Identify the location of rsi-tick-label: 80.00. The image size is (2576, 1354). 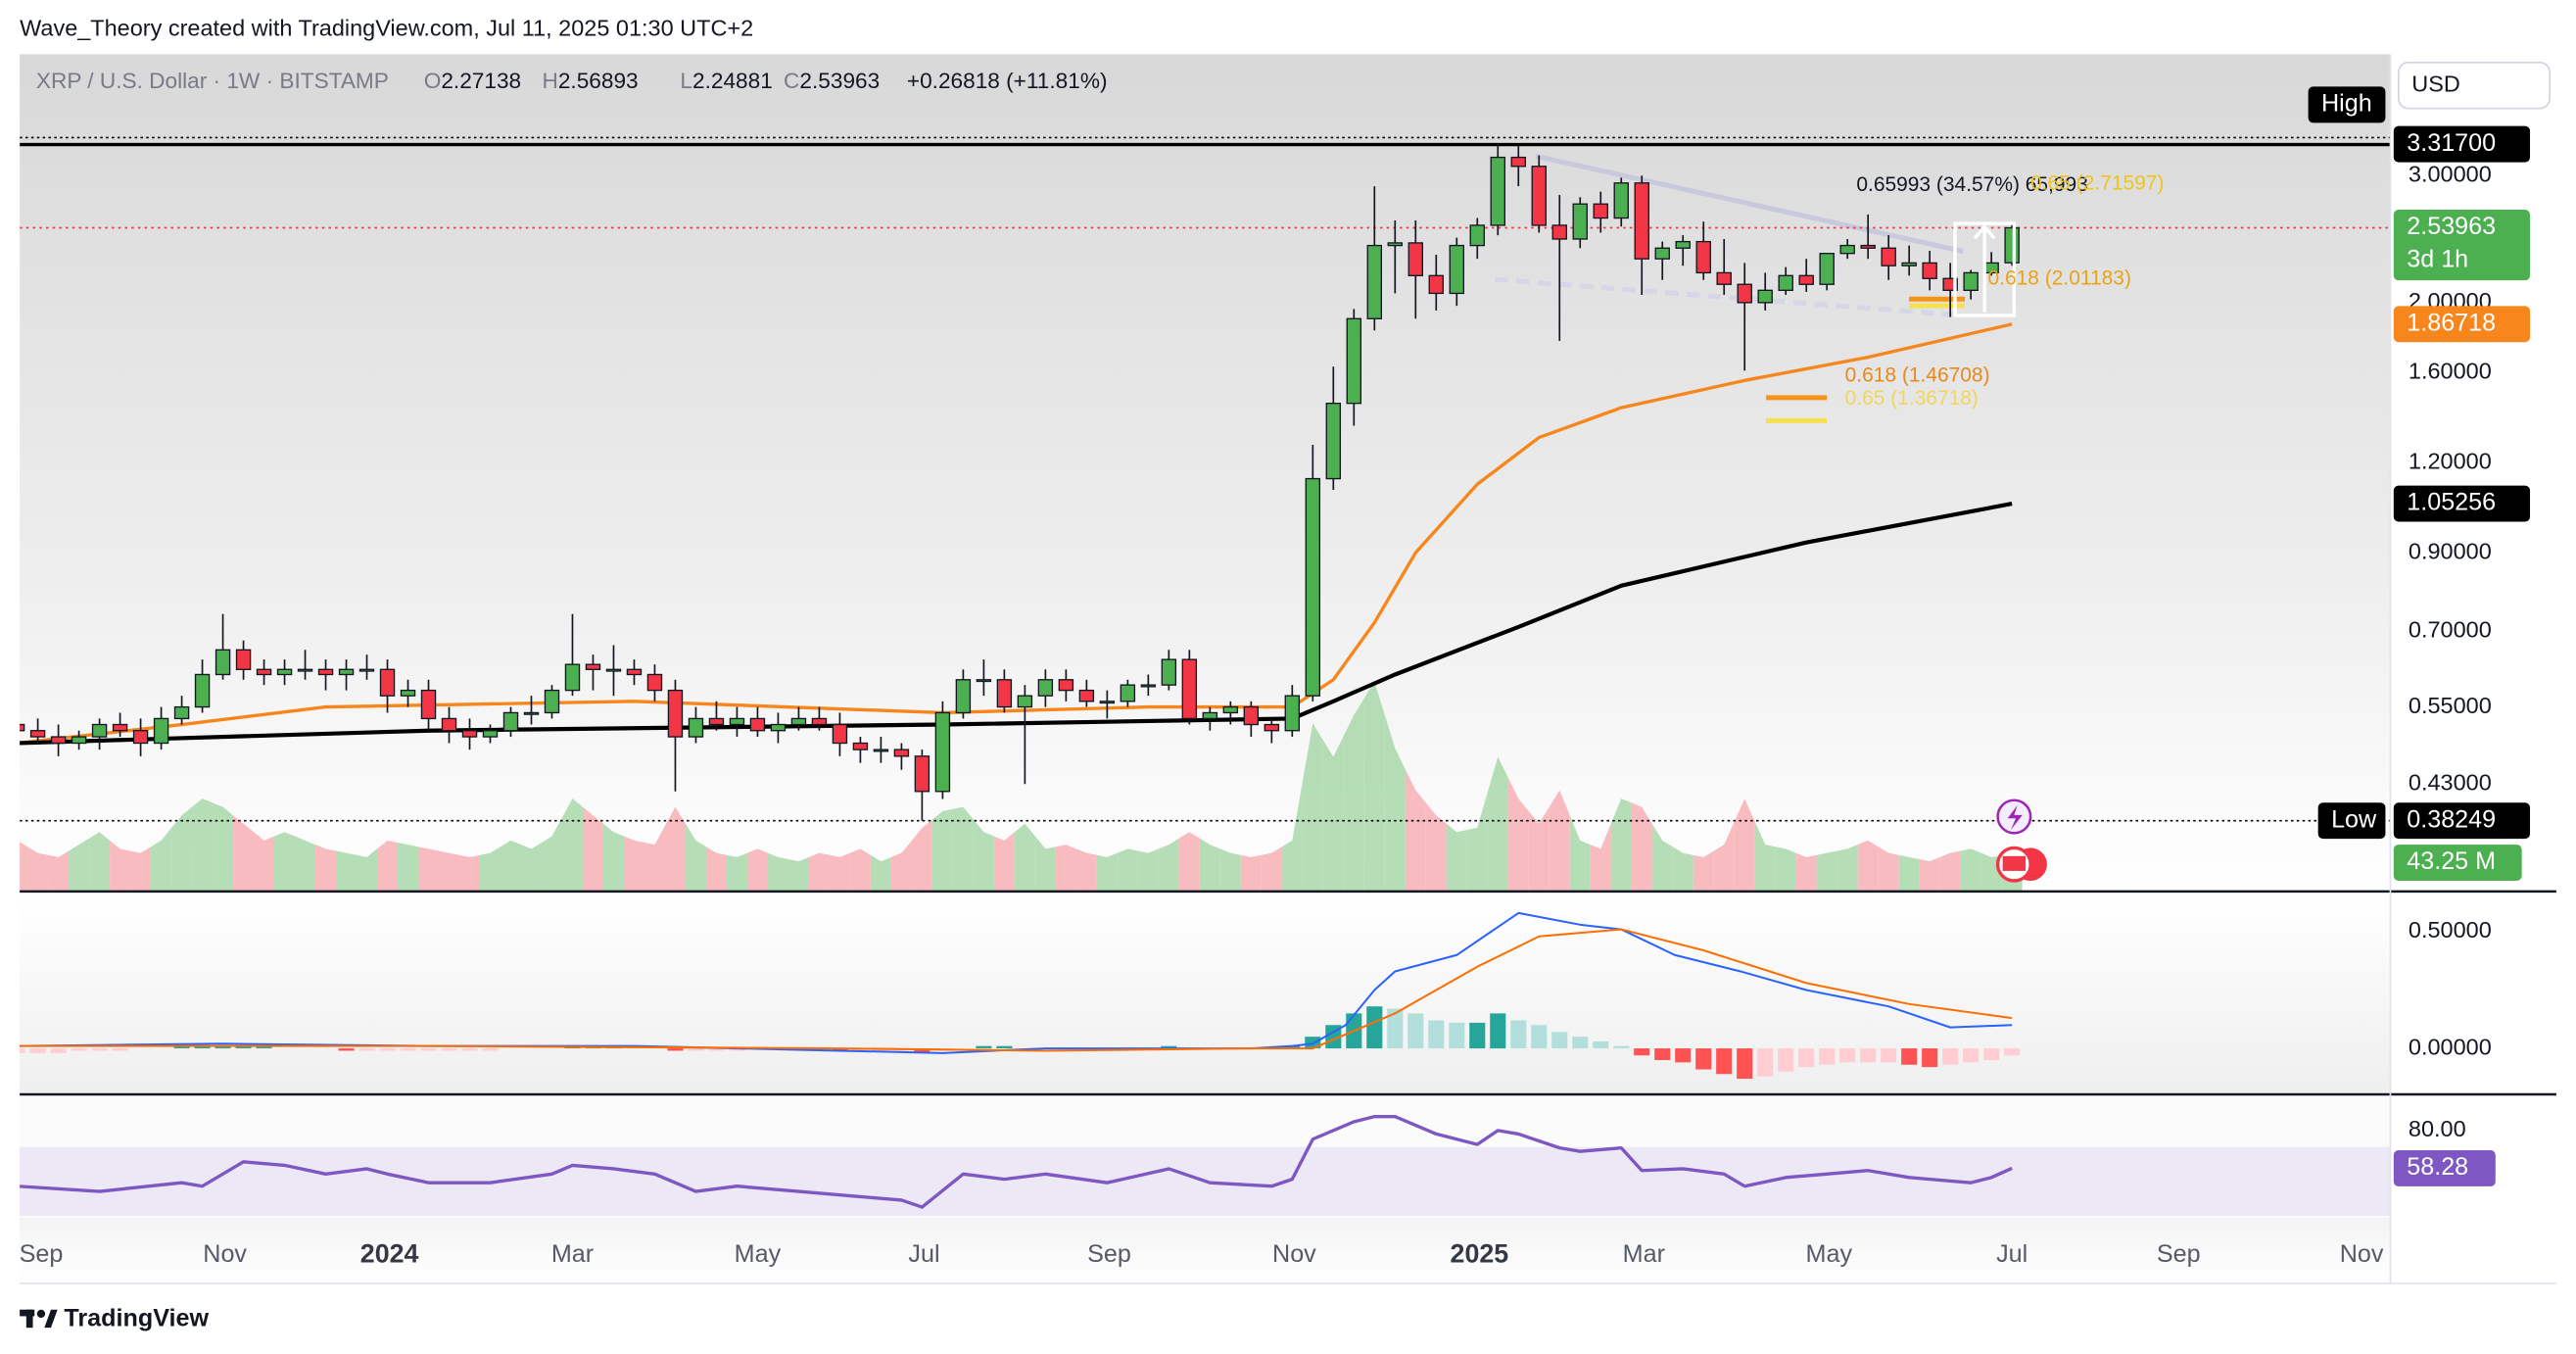
(2437, 1128).